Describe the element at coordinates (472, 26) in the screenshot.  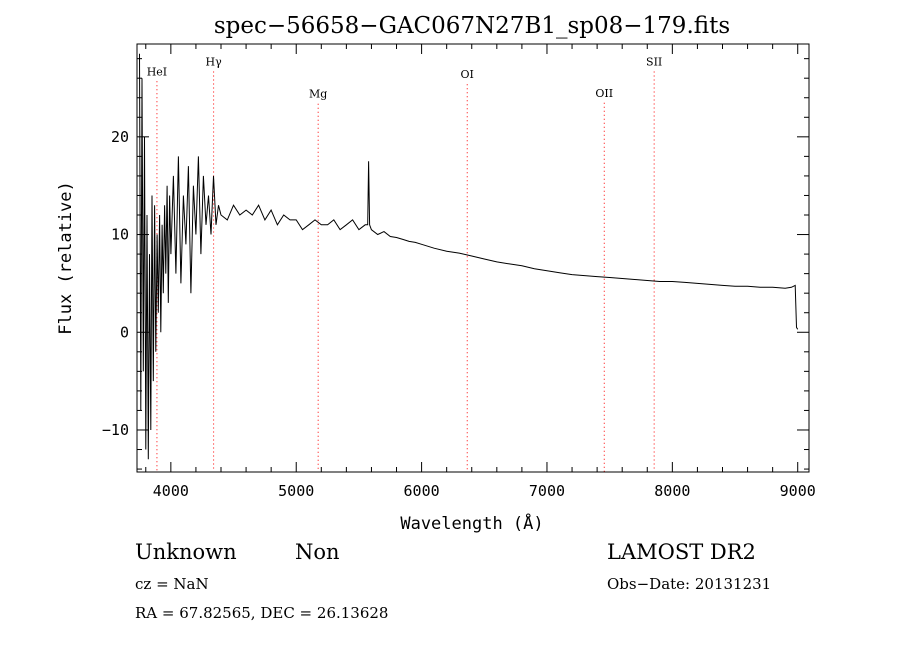
I see `chart-title: spec−56658−GAC067N27B1_sp08−179.fits` at that location.